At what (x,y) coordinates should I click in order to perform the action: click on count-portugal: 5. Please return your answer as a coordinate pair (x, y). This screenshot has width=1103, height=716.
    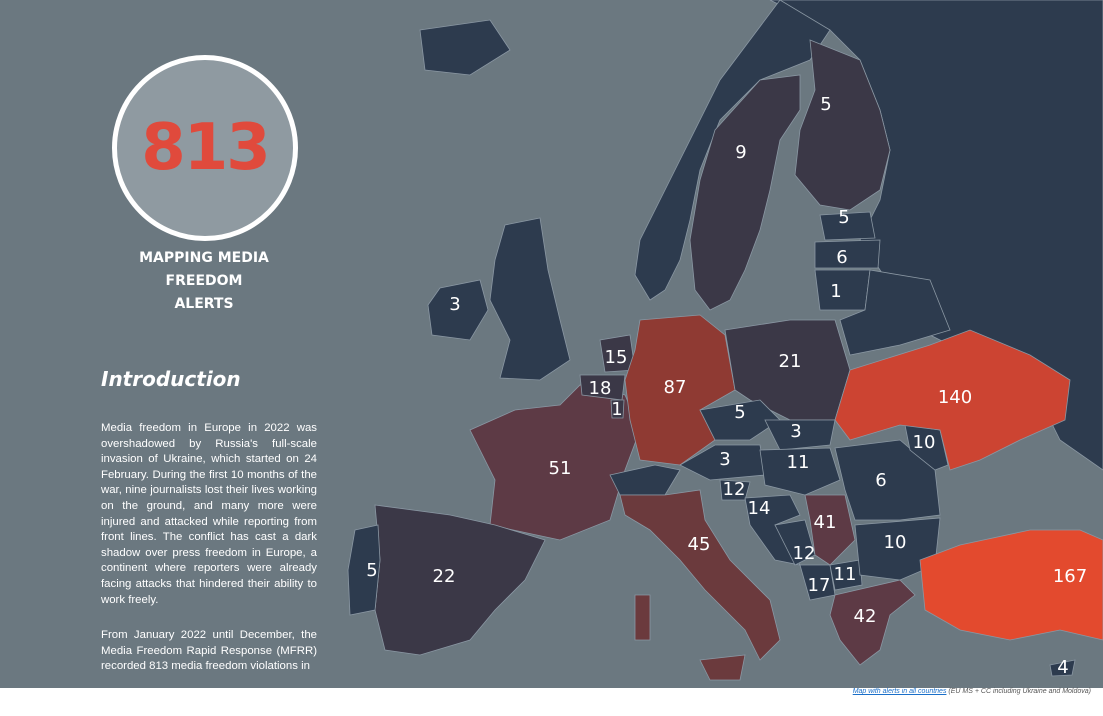
    Looking at the image, I should click on (371, 570).